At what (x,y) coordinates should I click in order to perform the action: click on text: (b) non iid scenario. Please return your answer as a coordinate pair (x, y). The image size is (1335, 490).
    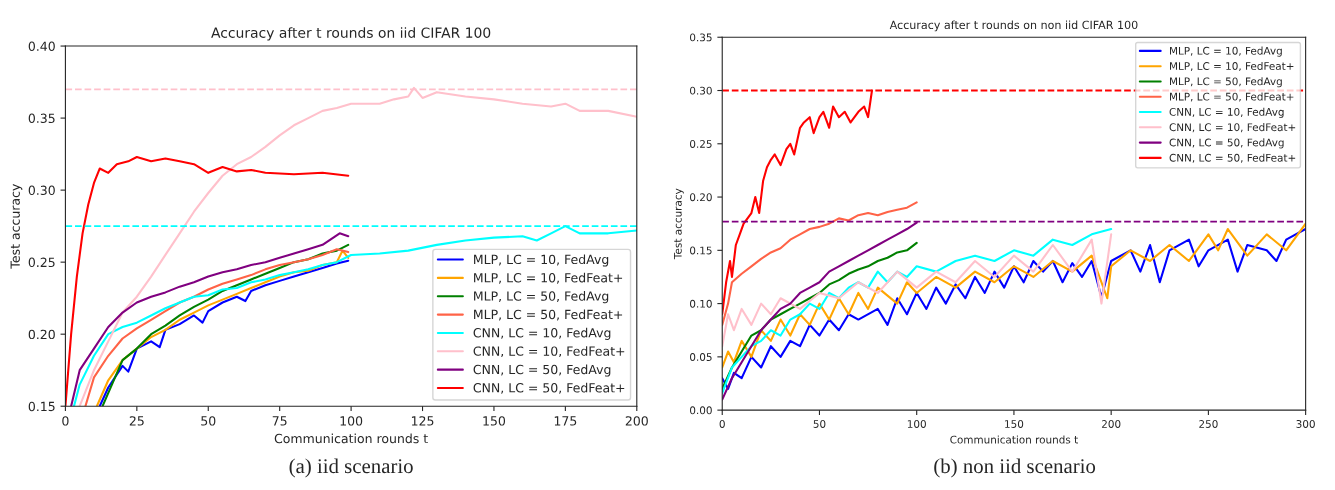
    Looking at the image, I should click on (1015, 468).